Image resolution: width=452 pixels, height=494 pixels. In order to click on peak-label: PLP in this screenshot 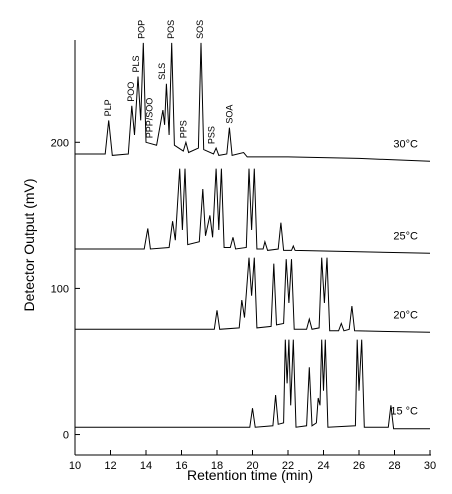, I will do `click(108, 107)`.